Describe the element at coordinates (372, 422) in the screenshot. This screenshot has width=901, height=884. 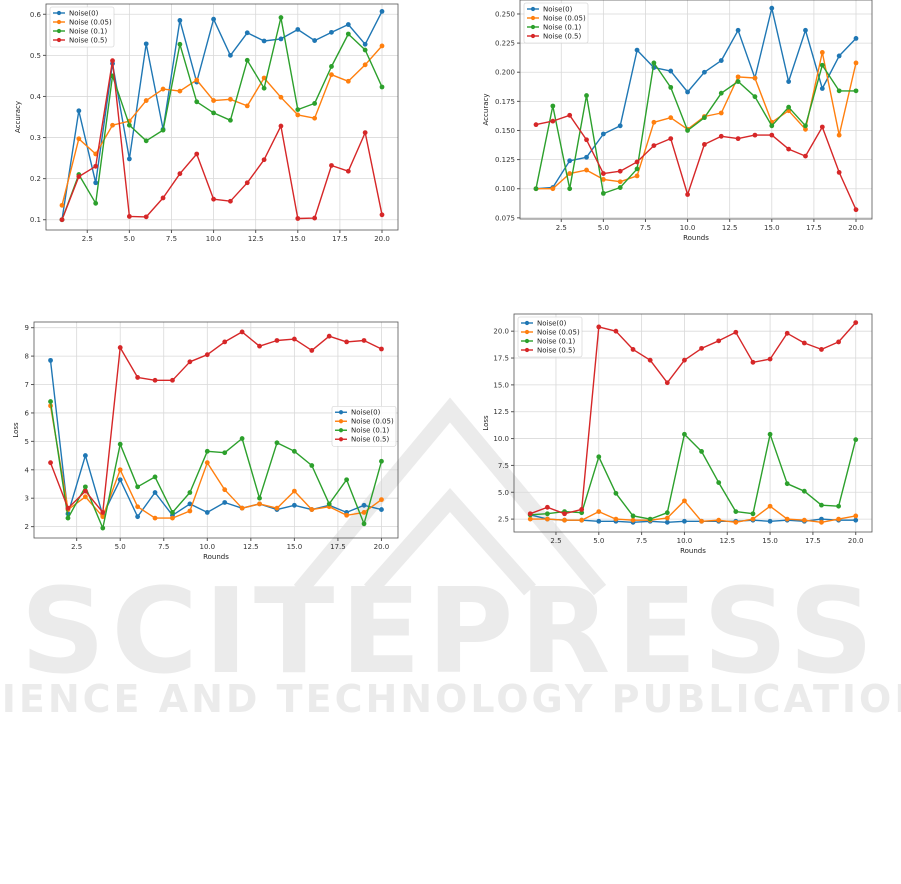
I see `legend-entry-label: Noise (0.05)` at that location.